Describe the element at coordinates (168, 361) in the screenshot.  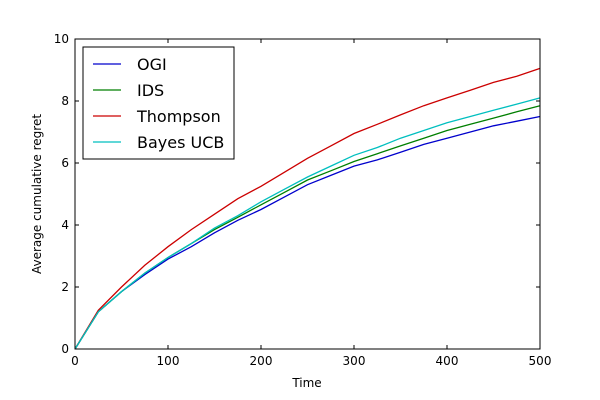
I see `x-tick-label: 100` at that location.